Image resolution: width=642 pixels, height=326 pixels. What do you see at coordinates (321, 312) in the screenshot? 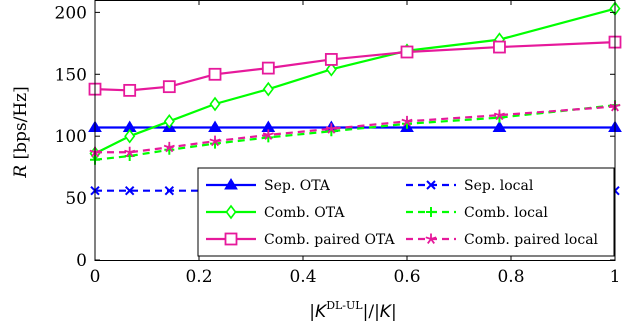
I see `x-label-k-1: K` at bounding box center [321, 312].